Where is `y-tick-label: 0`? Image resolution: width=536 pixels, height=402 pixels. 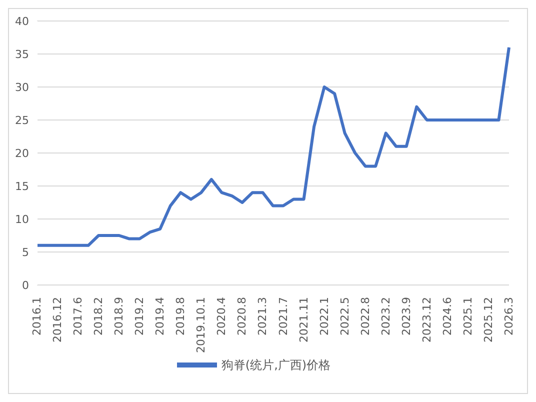 y-tick-label: 0 is located at coordinates (25, 285).